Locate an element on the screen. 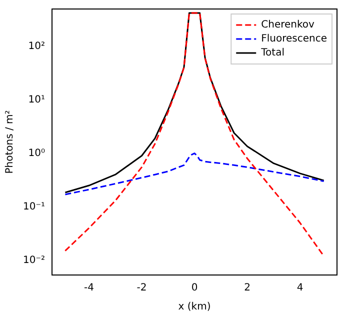  x-axis-title: x (km) is located at coordinates (194, 307).